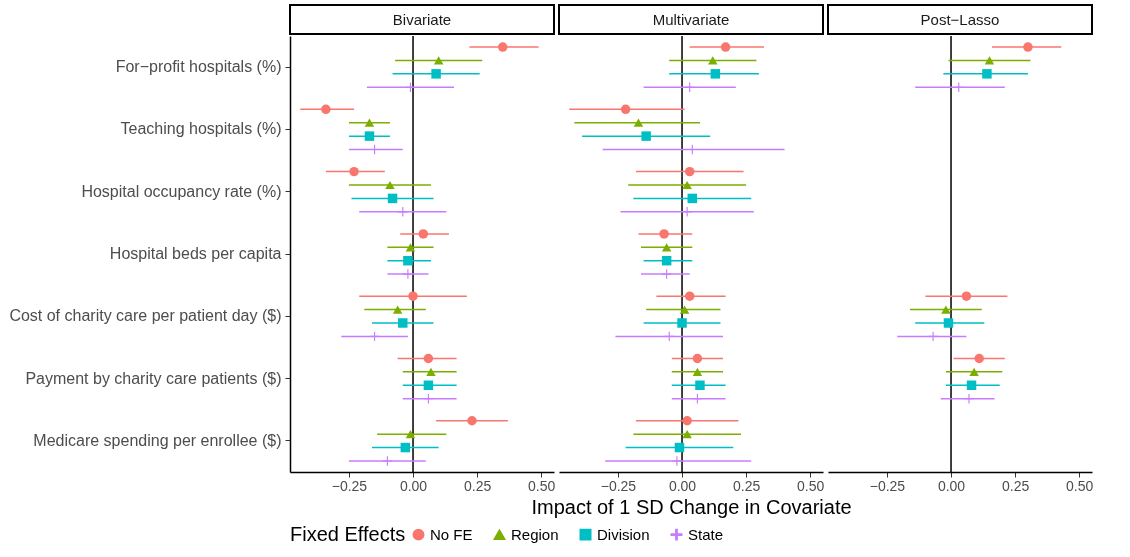 The image size is (1130, 557). What do you see at coordinates (623, 534) in the screenshot?
I see `legend-label: Division` at bounding box center [623, 534].